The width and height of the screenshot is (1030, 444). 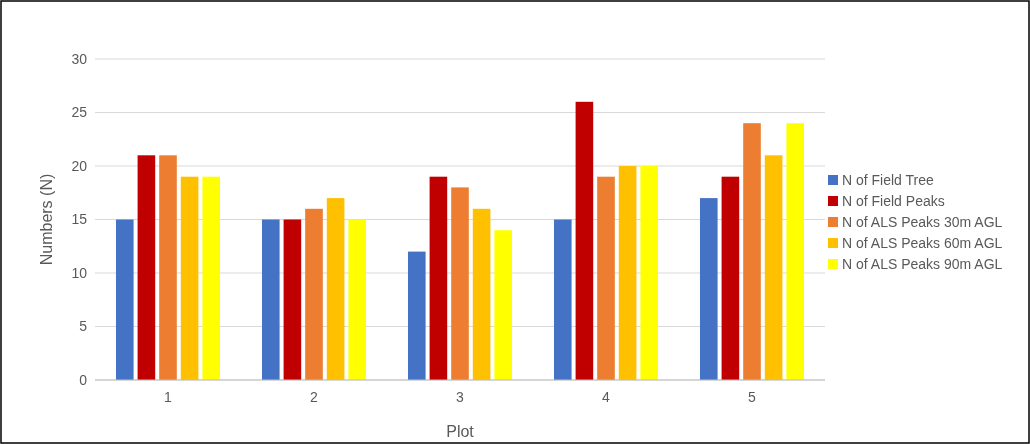 I want to click on y-tick-label: 0, so click(x=83, y=379).